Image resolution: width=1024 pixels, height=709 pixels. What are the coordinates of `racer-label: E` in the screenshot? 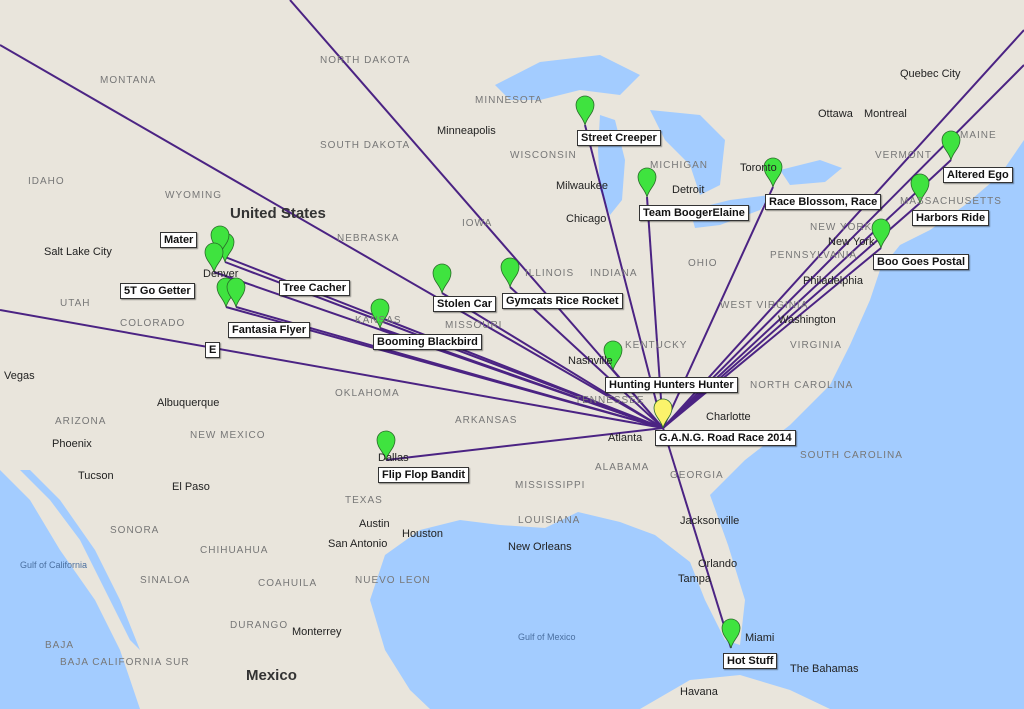 It's located at (213, 350).